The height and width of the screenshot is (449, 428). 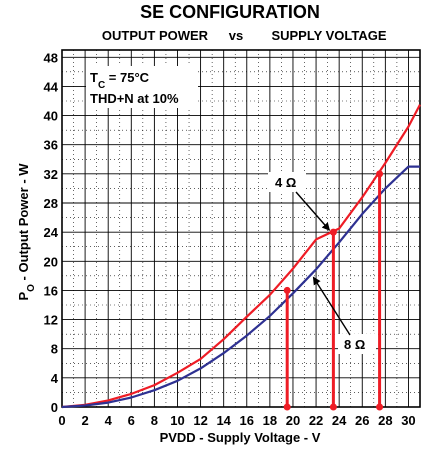 I want to click on y-tick-label: 48, so click(x=51, y=57).